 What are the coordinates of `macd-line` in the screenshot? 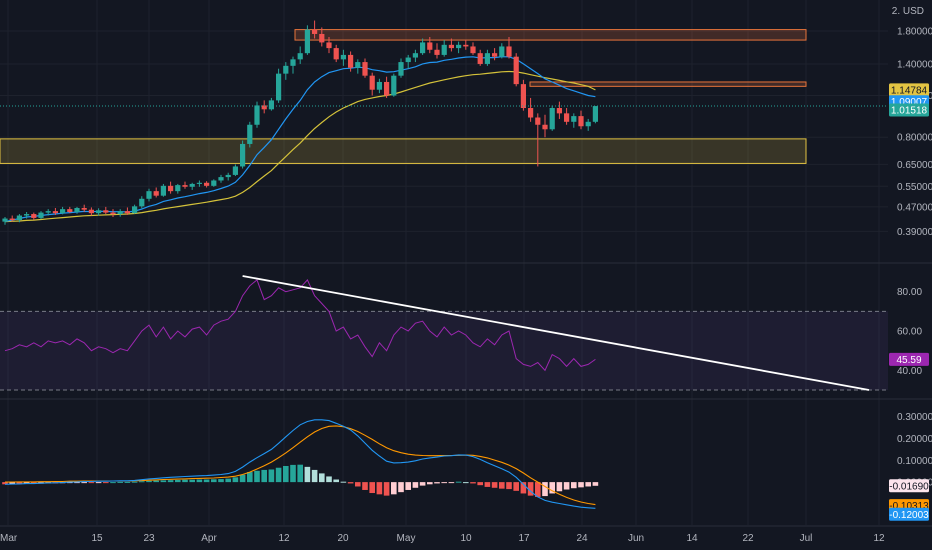 It's located at (300, 464).